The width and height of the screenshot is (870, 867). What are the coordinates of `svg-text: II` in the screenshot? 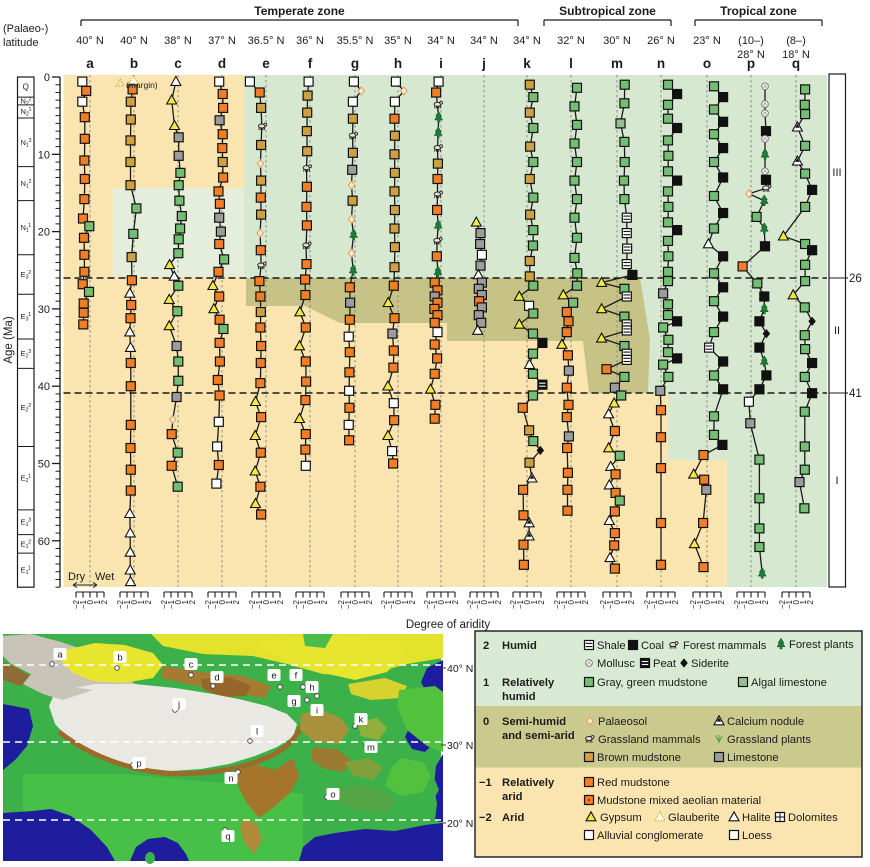 It's located at (837, 331).